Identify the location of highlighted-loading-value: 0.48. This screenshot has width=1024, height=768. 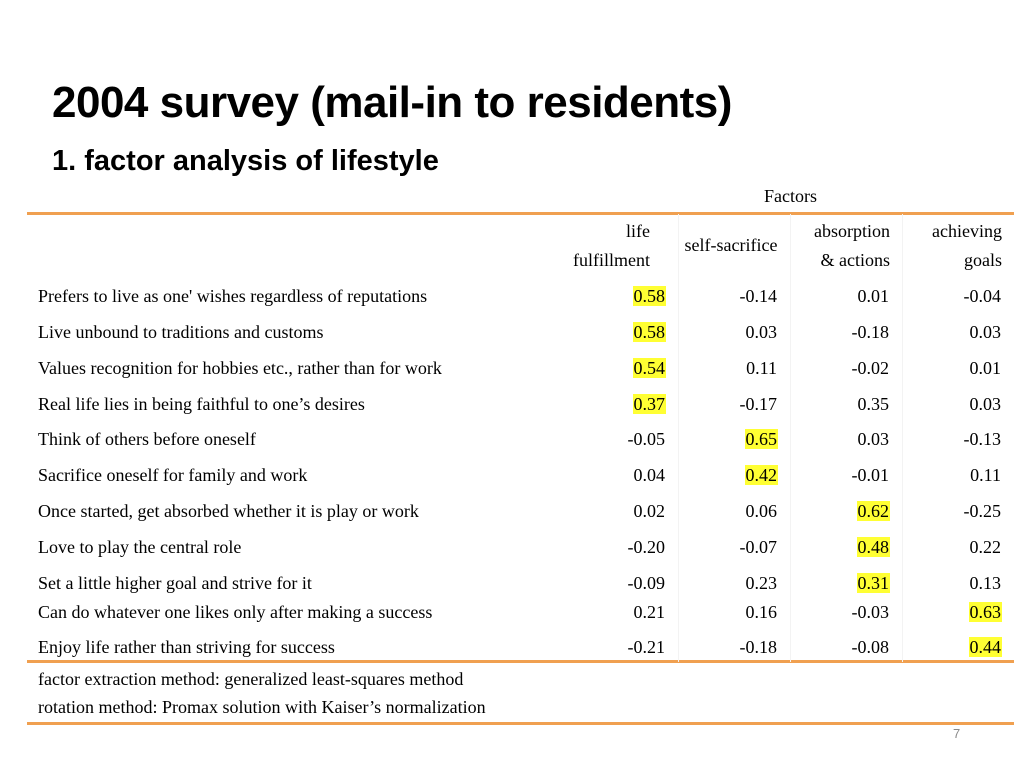
(873, 547).